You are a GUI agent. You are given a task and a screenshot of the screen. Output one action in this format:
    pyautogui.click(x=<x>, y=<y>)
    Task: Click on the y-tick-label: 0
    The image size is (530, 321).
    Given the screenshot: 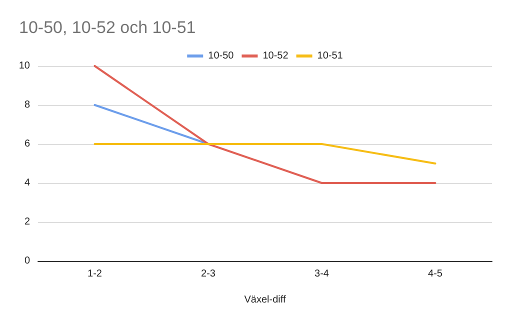 What is the action you would take?
    pyautogui.click(x=27, y=261)
    